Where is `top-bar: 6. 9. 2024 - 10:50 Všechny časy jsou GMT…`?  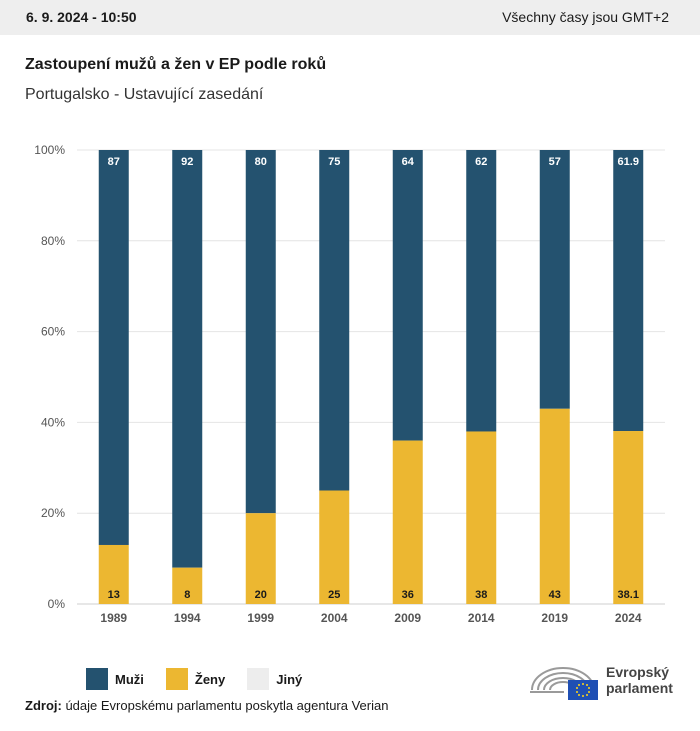
top-bar: 6. 9. 2024 - 10:50 Všechny časy jsou GMT… is located at coordinates (350, 17).